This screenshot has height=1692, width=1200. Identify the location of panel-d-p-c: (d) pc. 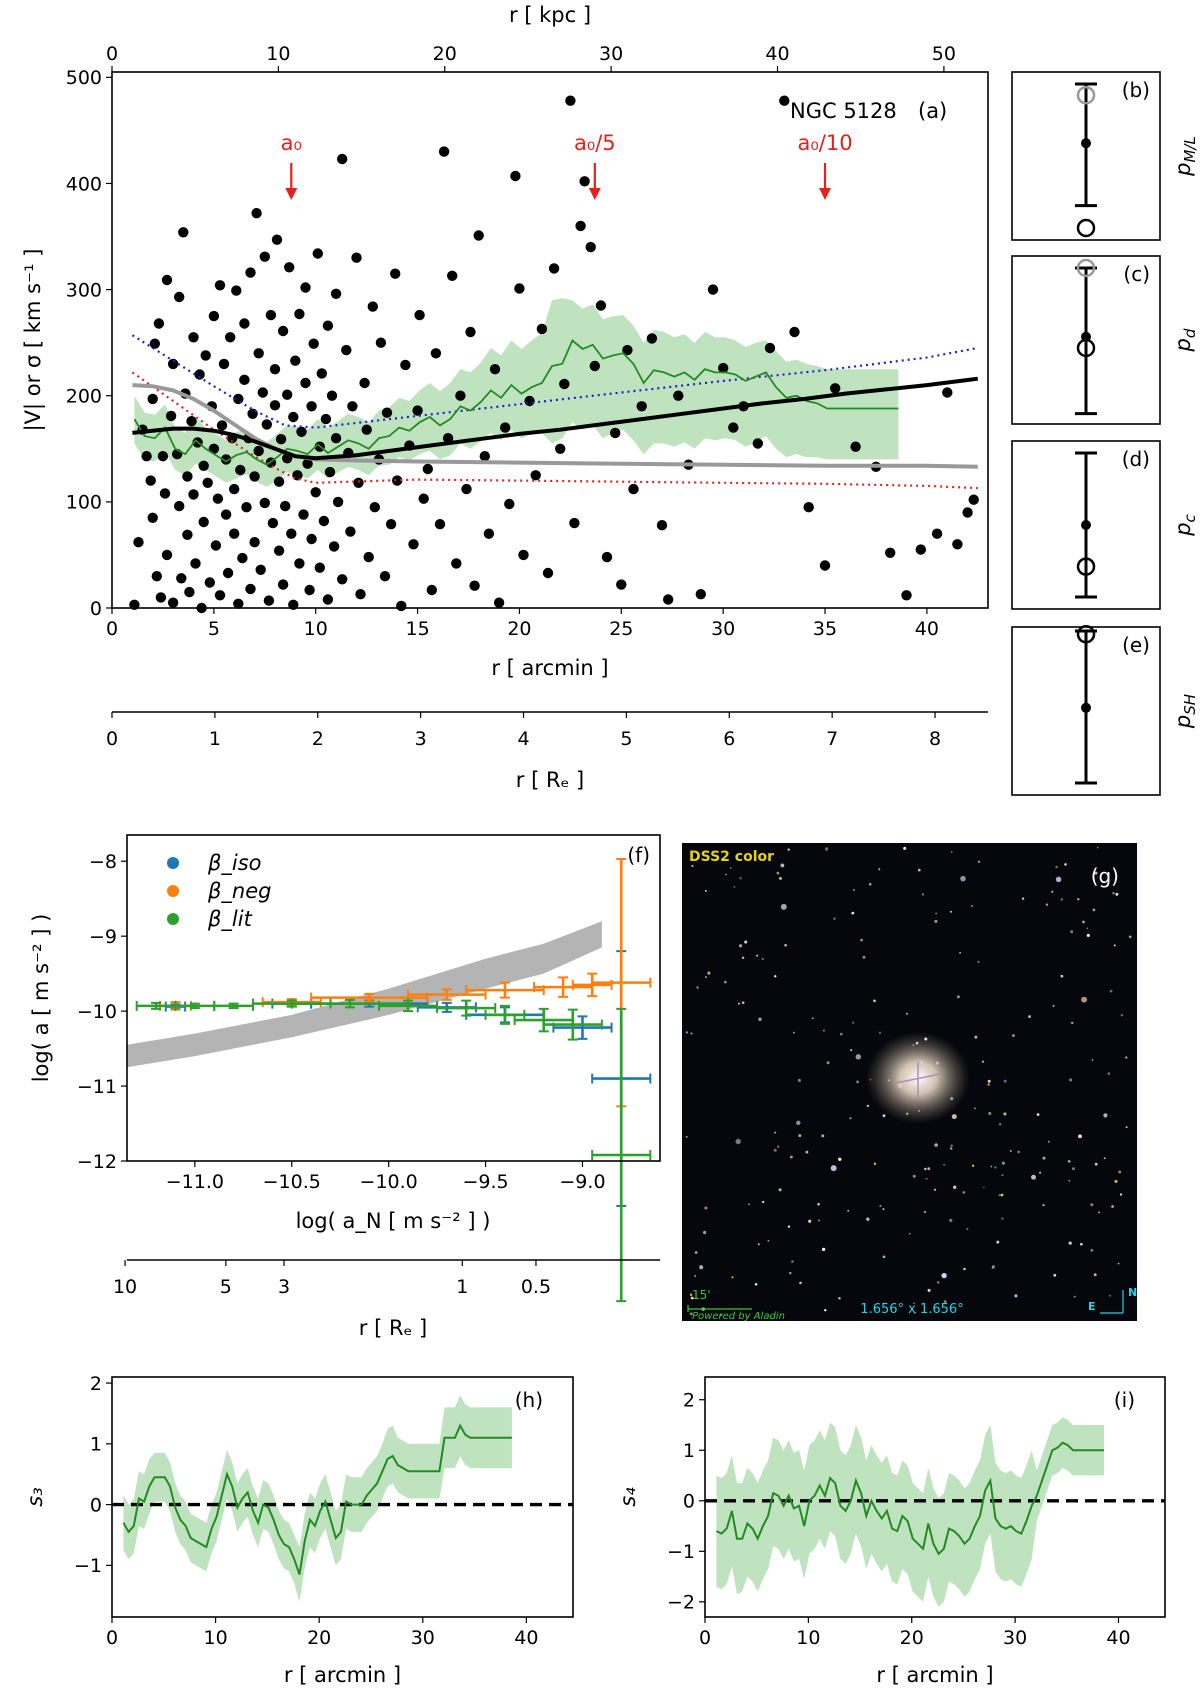
(1105, 525).